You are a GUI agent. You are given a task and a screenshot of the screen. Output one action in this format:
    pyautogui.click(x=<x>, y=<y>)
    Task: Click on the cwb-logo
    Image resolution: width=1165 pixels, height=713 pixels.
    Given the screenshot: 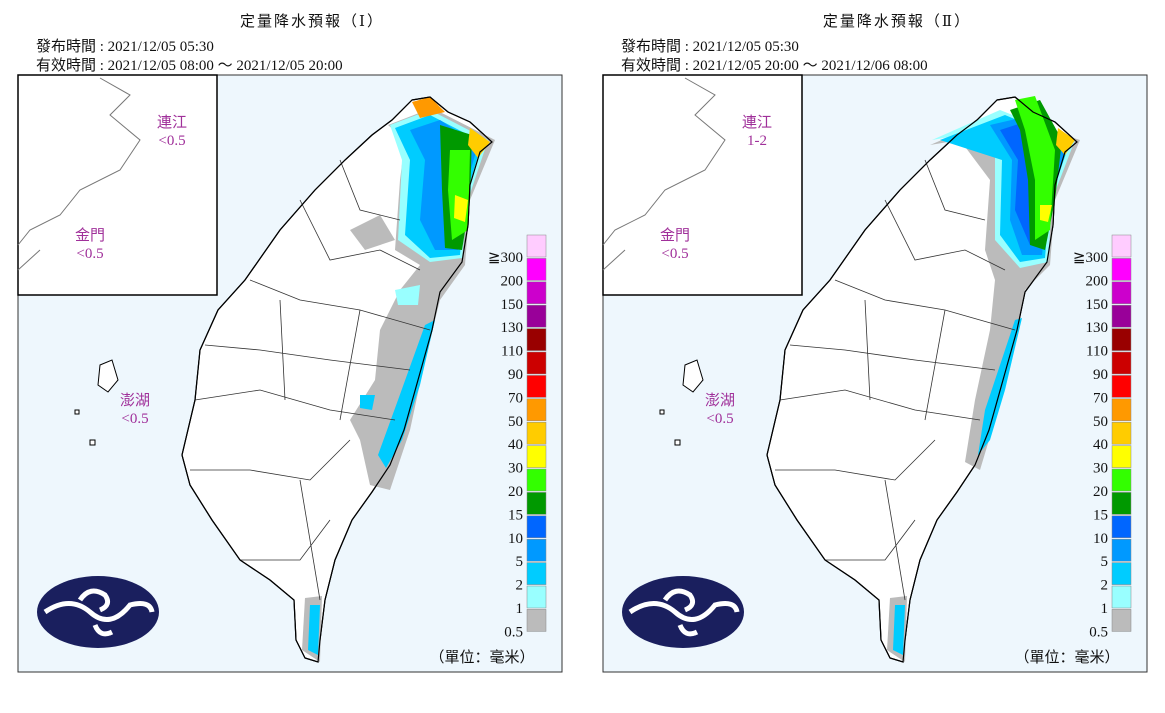 What is the action you would take?
    pyautogui.click(x=98, y=612)
    